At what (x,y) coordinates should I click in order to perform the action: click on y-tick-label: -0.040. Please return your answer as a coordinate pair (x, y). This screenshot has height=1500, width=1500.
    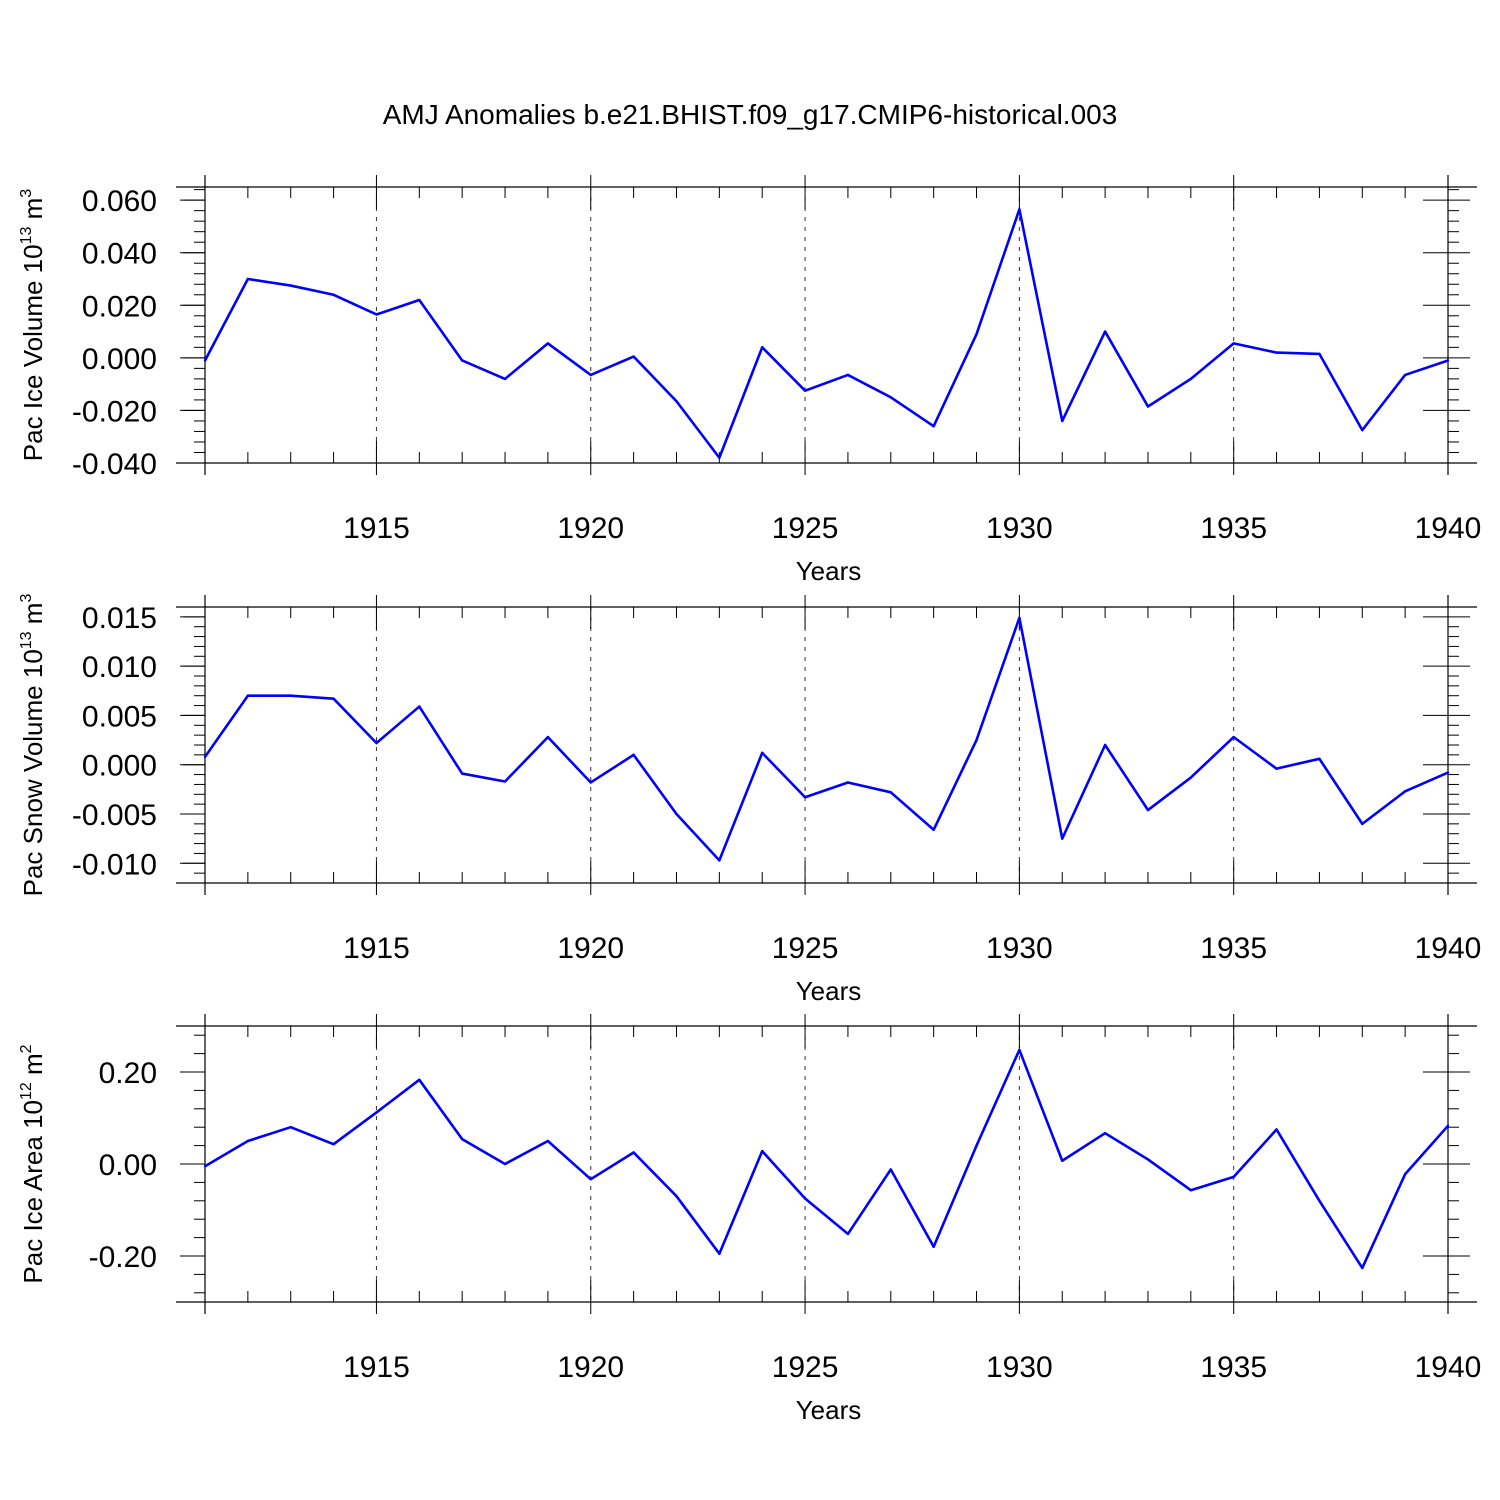
    Looking at the image, I should click on (114, 464).